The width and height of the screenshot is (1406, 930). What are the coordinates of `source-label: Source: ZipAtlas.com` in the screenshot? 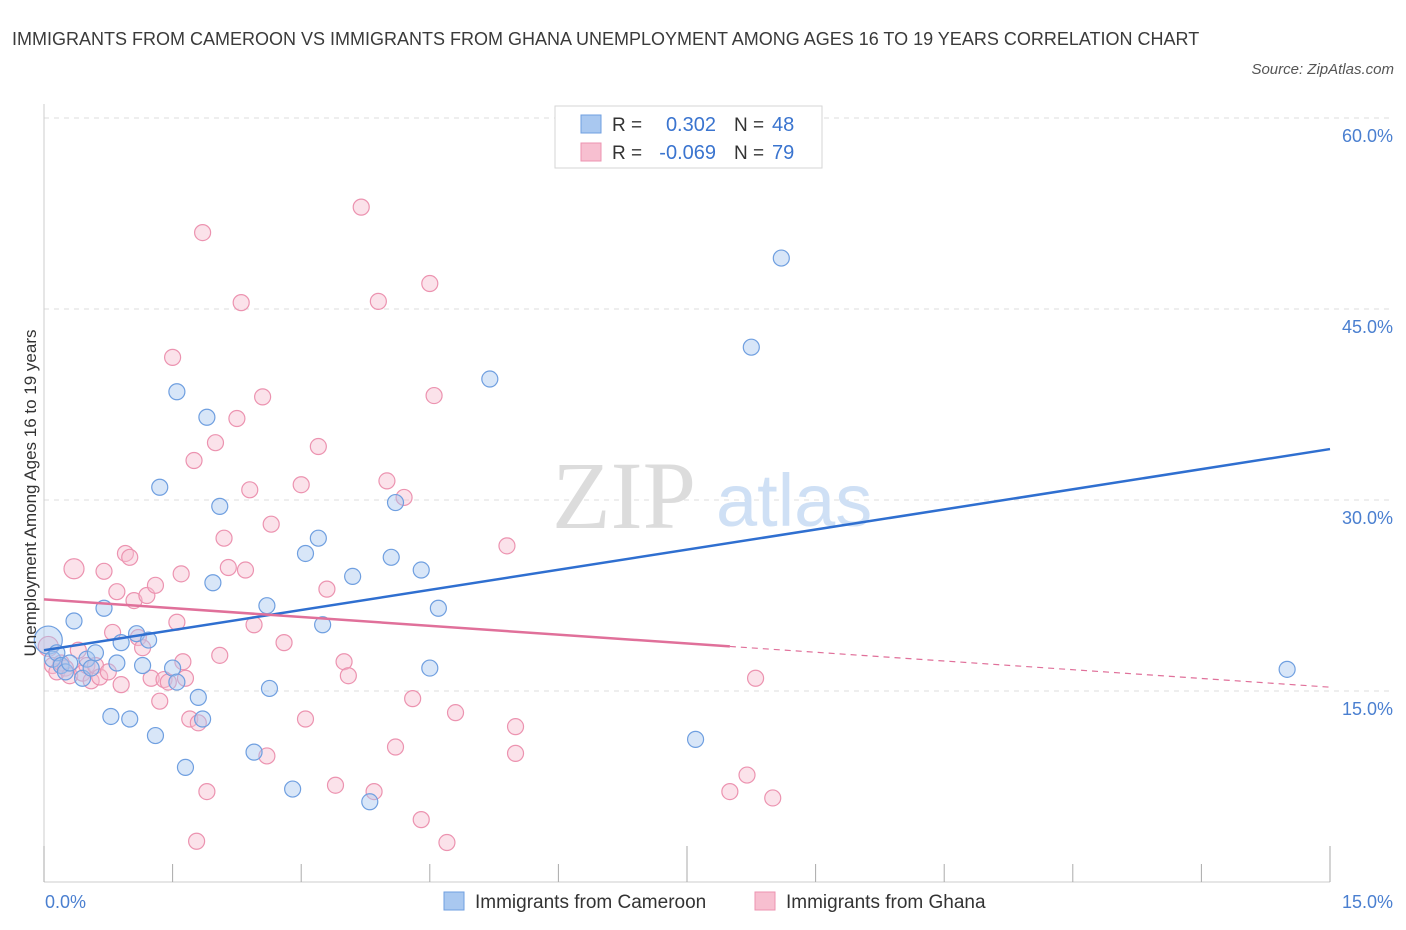 It's located at (1322, 69).